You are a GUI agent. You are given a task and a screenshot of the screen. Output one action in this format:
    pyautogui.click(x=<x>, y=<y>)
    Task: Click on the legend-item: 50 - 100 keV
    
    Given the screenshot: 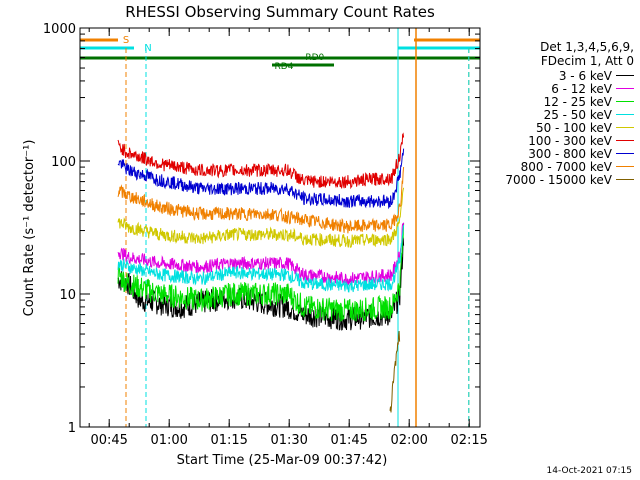 What is the action you would take?
    pyautogui.click(x=556, y=127)
    